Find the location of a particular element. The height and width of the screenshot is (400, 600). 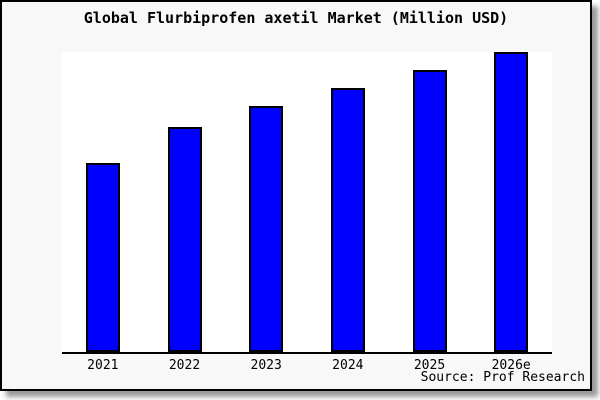

source-credit: Source: Prof Research is located at coordinates (502, 377).